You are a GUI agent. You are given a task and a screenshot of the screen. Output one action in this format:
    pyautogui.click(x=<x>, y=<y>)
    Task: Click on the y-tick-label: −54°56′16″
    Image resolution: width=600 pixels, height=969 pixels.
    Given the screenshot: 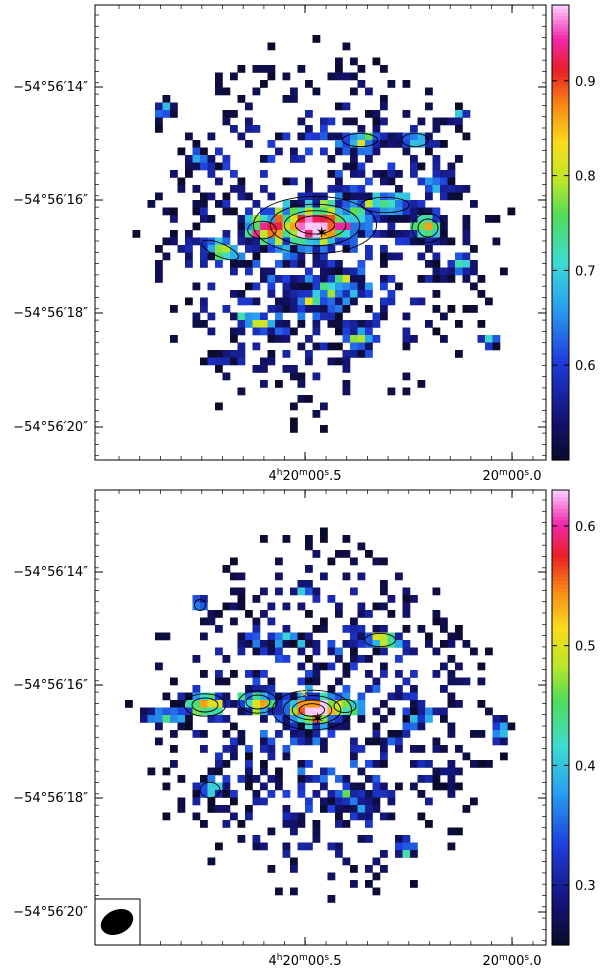 What is the action you would take?
    pyautogui.click(x=50, y=200)
    